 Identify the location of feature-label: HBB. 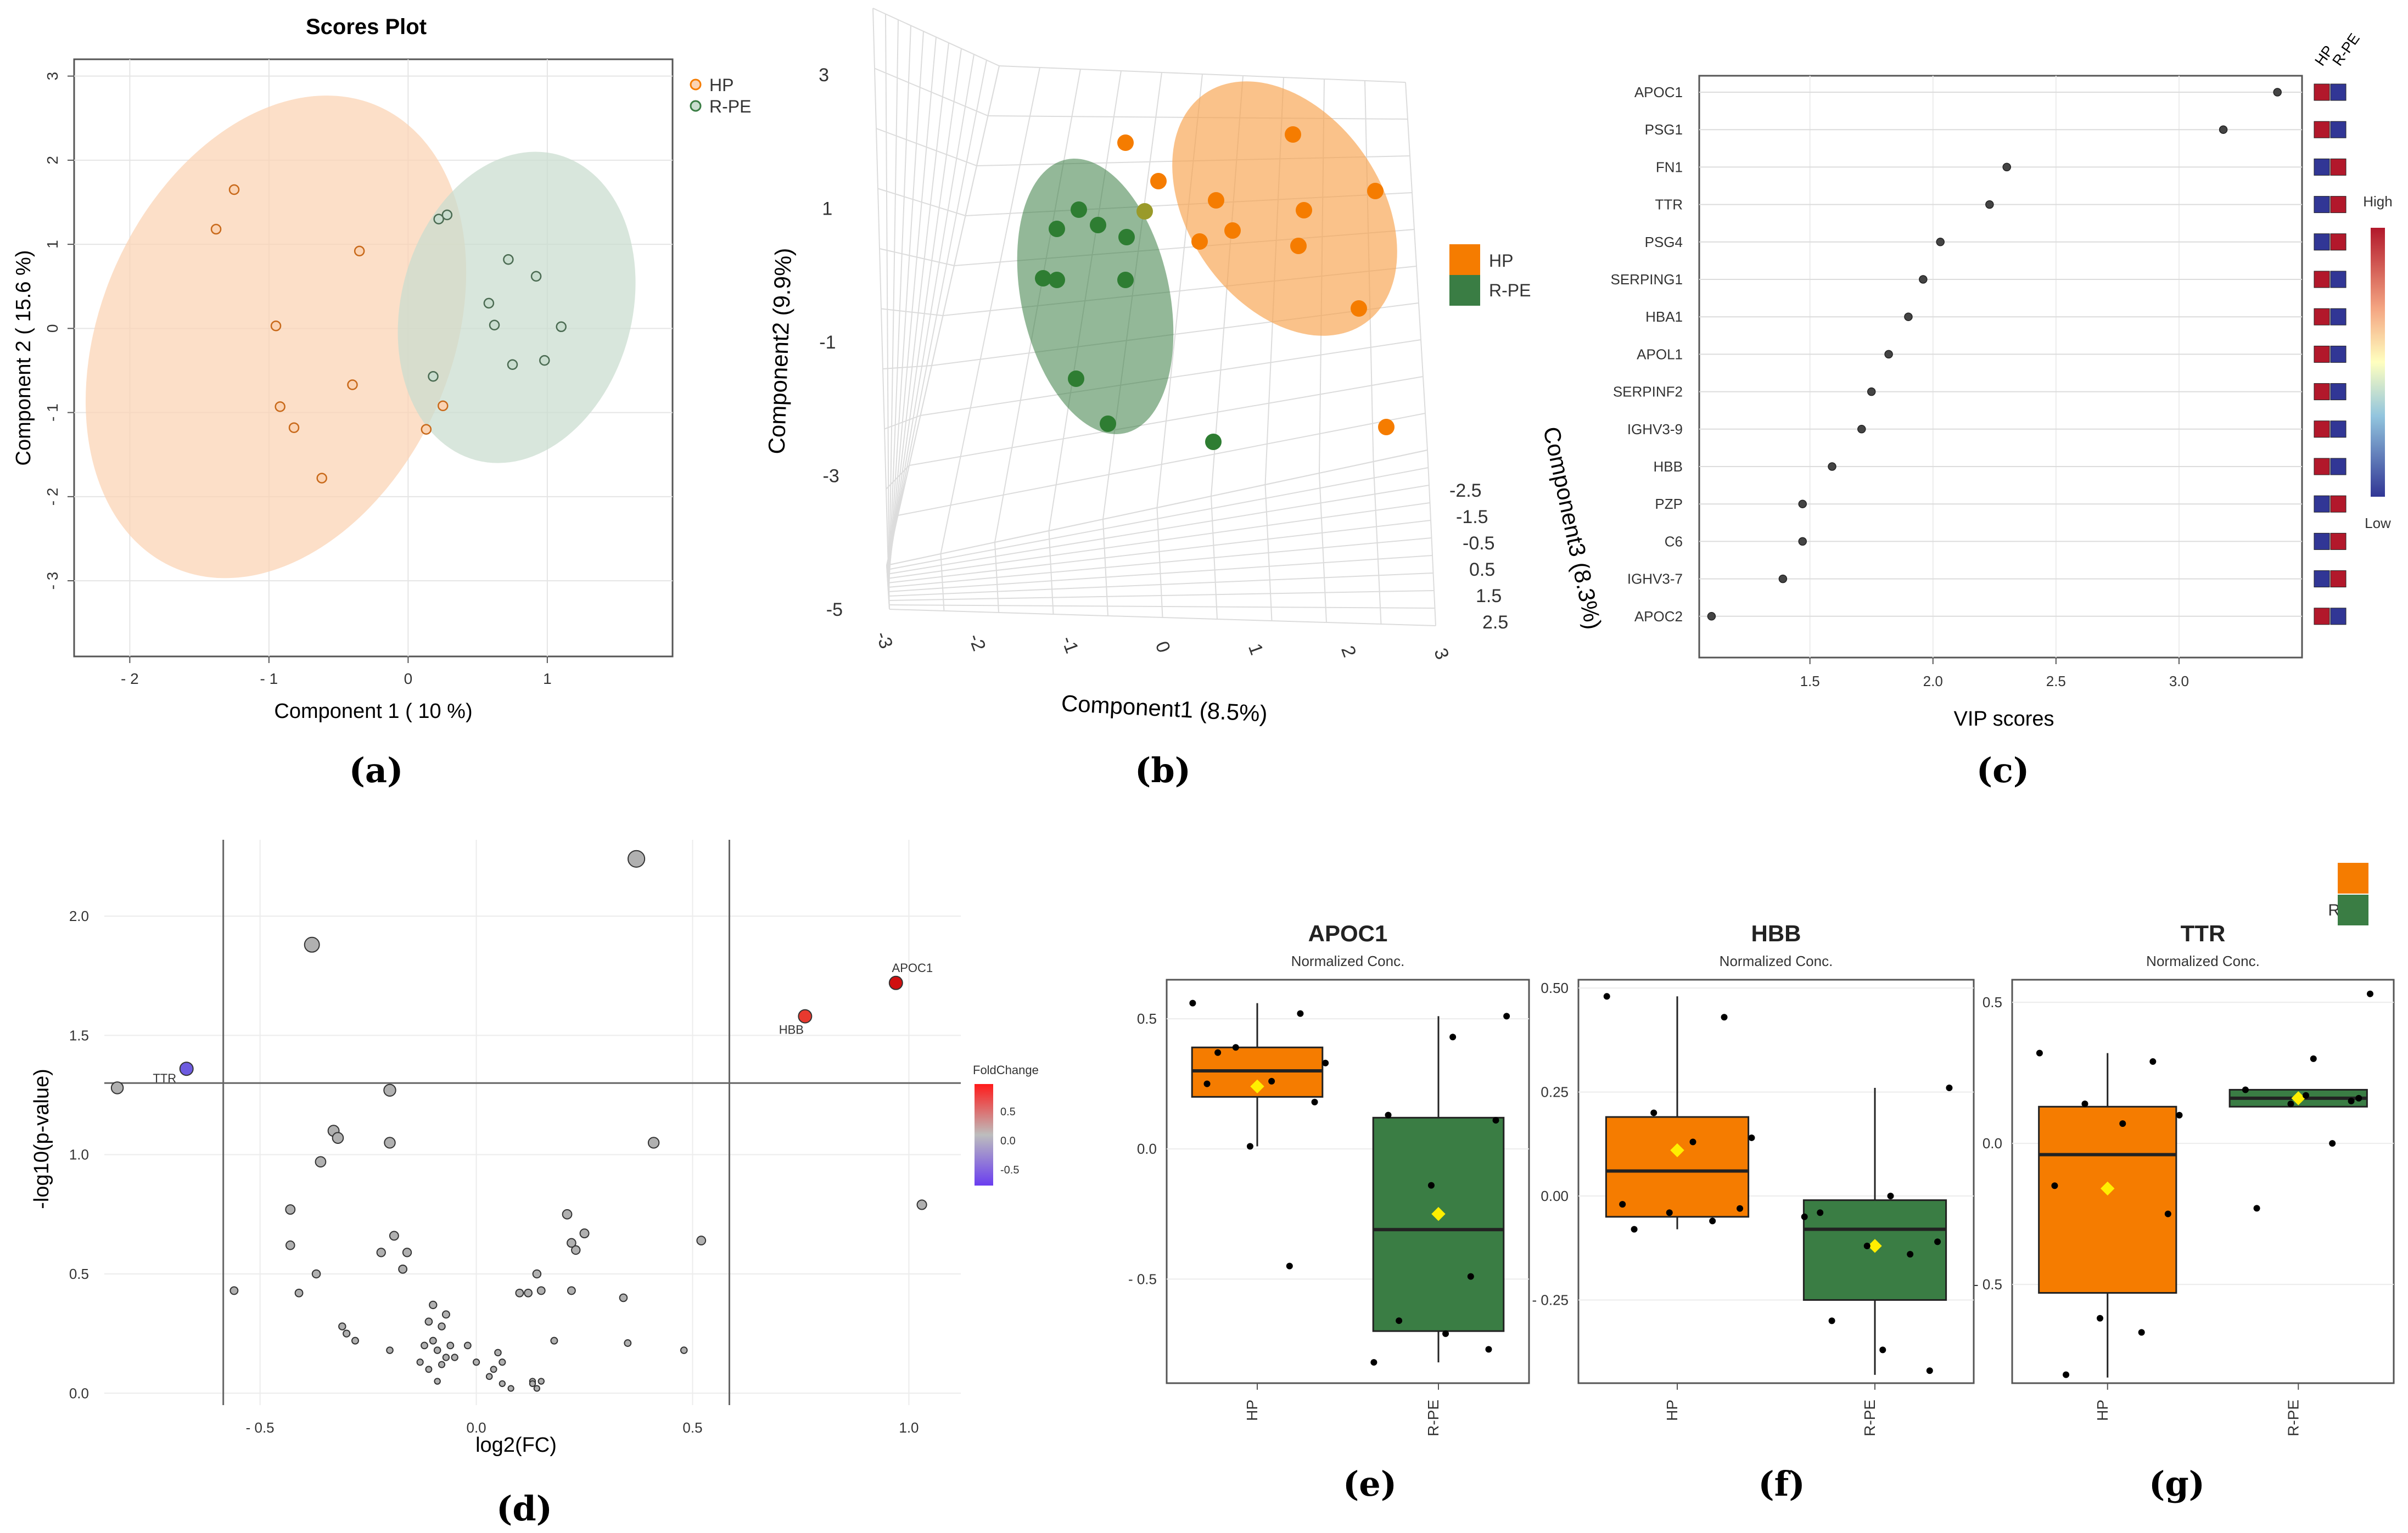
(1669, 466).